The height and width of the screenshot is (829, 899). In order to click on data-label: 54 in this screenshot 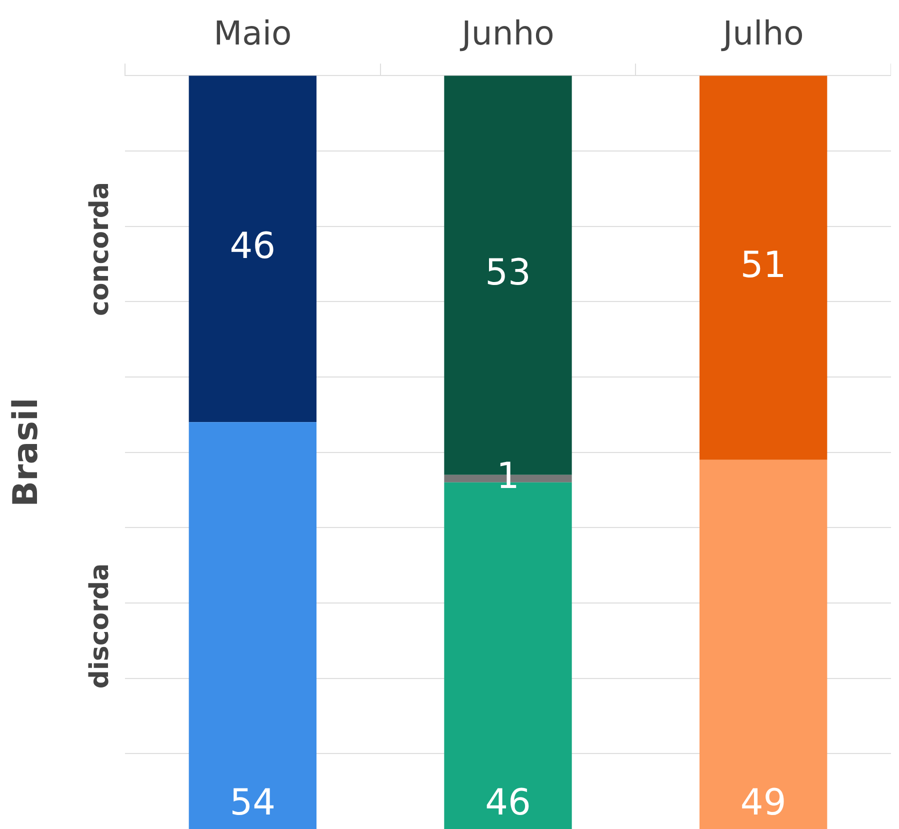, I will do `click(253, 803)`.